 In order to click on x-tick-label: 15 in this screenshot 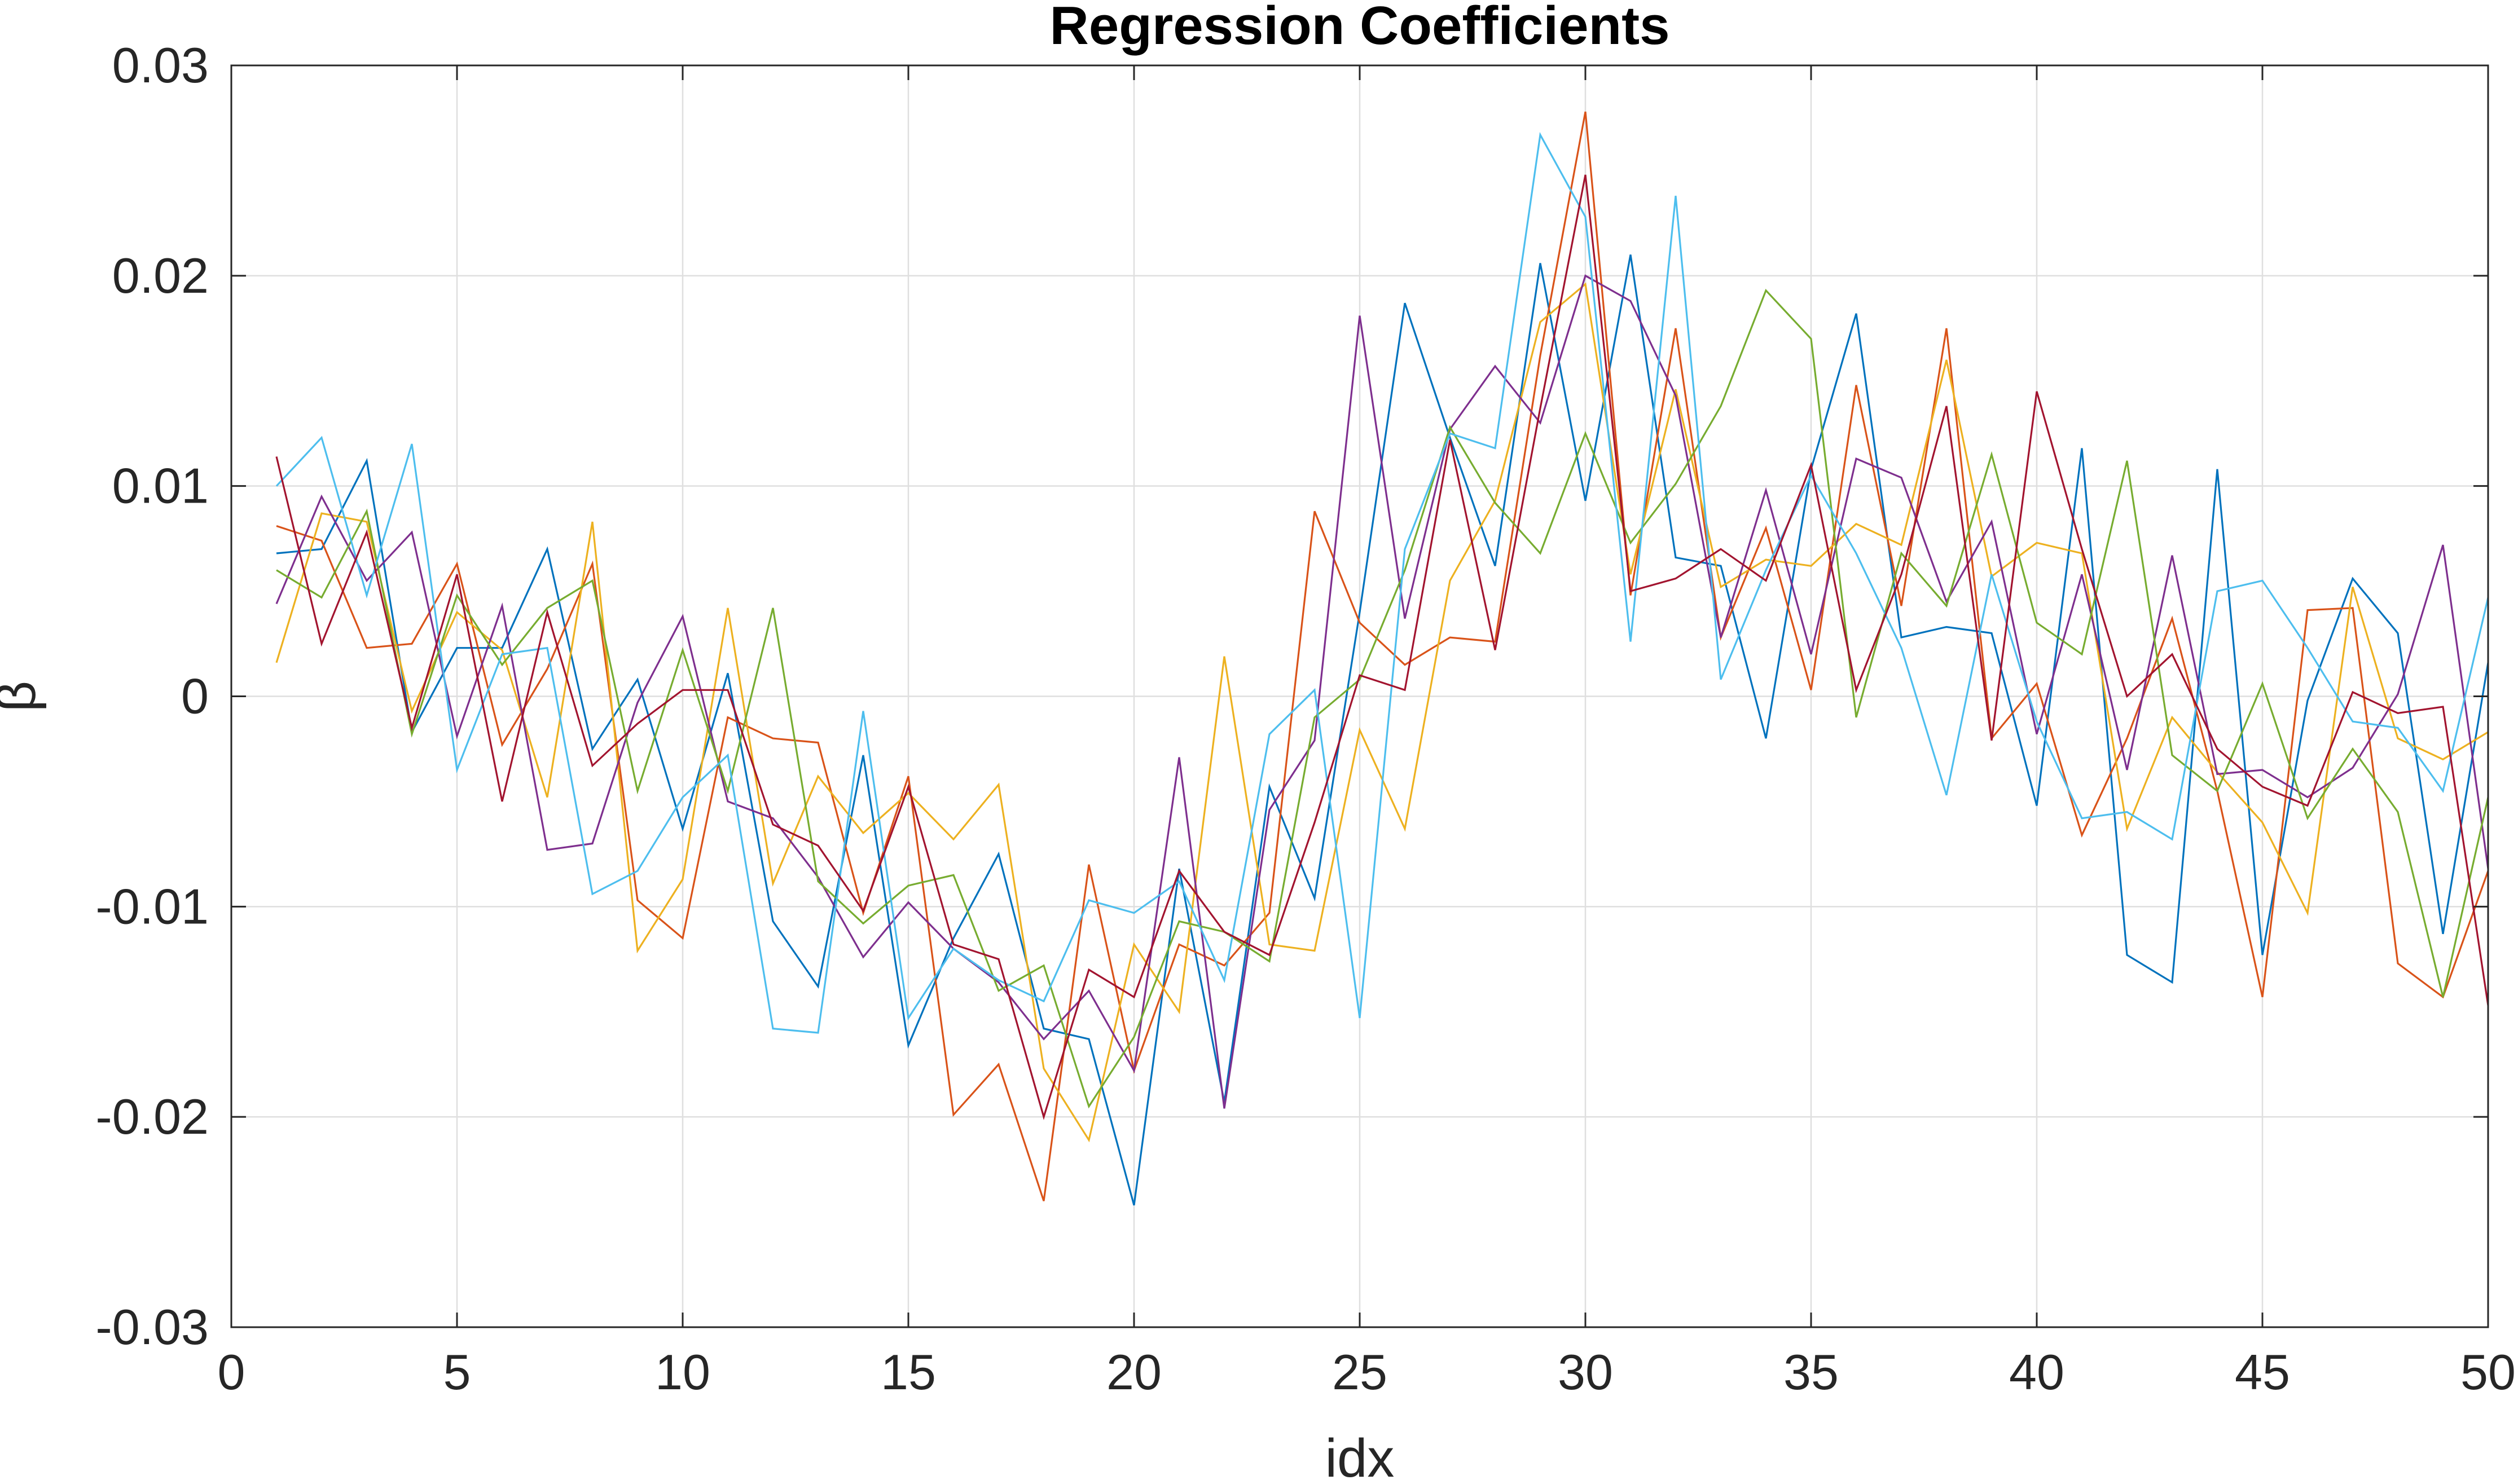, I will do `click(908, 1372)`.